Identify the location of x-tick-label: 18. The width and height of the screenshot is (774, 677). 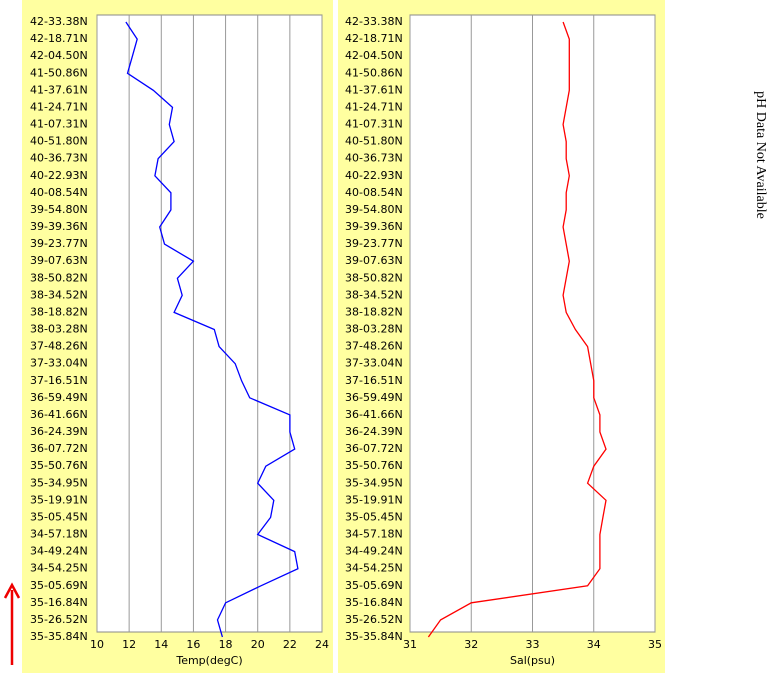
(226, 644).